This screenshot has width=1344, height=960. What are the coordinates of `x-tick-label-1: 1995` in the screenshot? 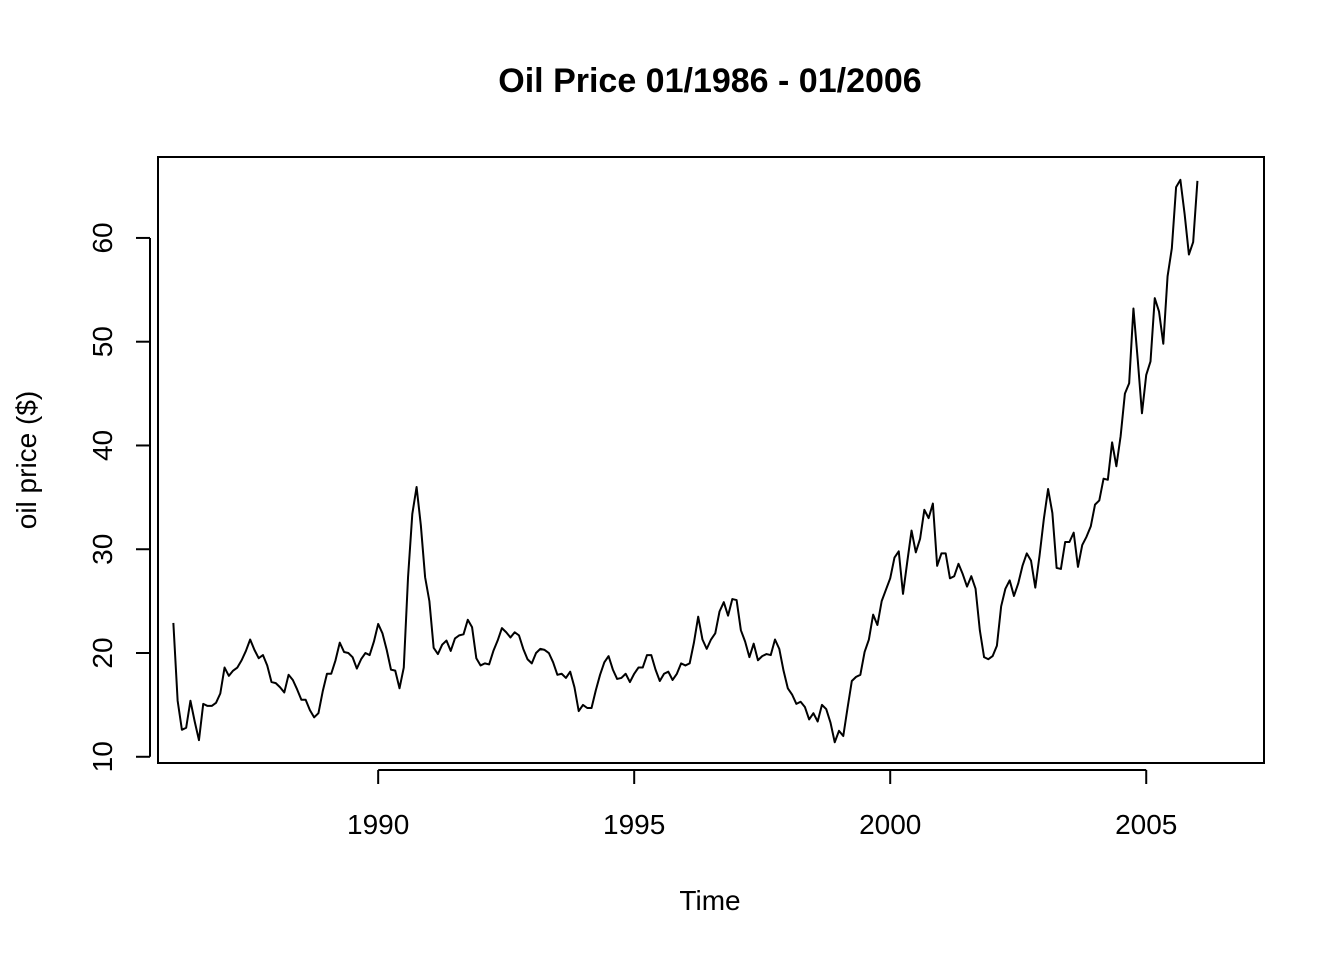 It's located at (634, 824).